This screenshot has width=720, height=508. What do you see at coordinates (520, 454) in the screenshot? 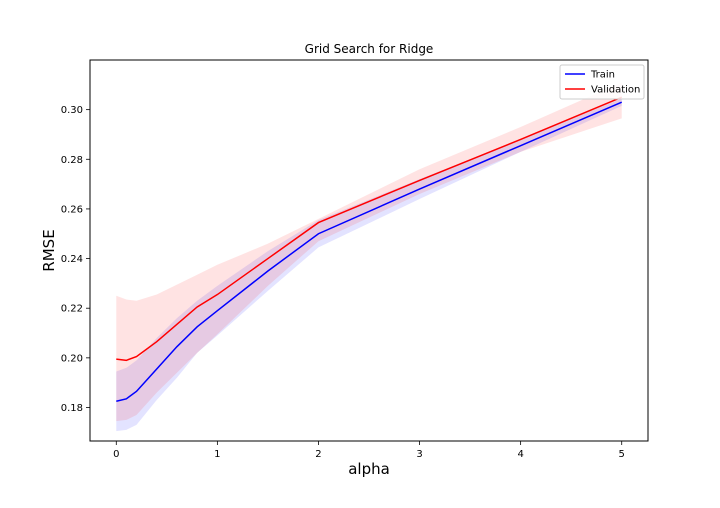
I see `x-tick-label: 4` at bounding box center [520, 454].